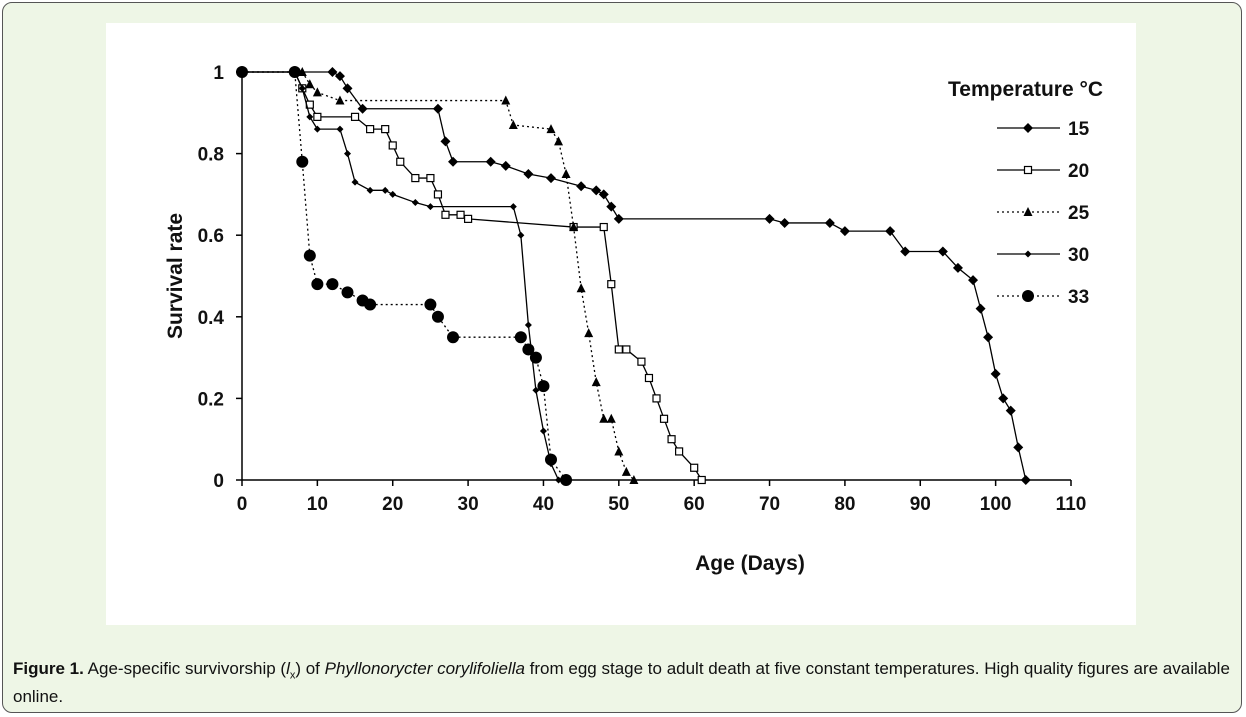 This screenshot has width=1246, height=717. Describe the element at coordinates (1025, 89) in the screenshot. I see `legend-title: Temperature °C` at that location.